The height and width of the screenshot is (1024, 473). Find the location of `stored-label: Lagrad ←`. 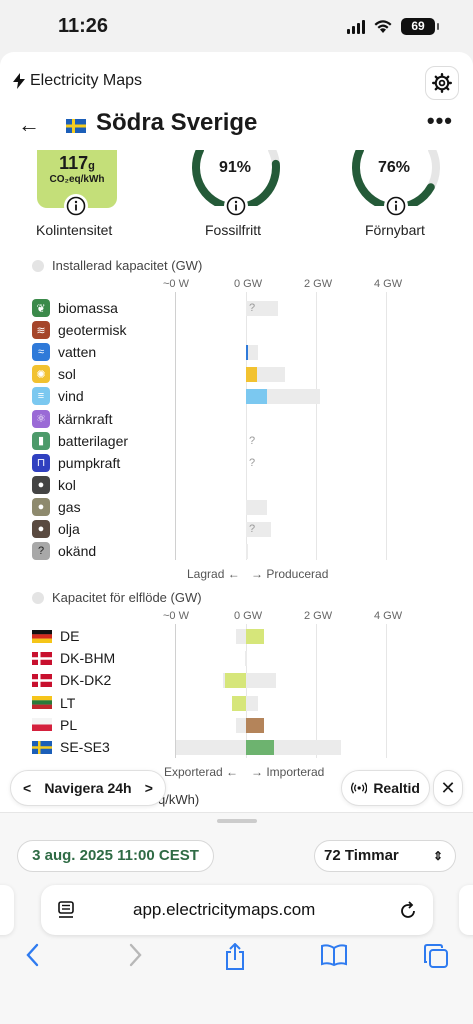

stored-label: Lagrad ← is located at coordinates (213, 574).